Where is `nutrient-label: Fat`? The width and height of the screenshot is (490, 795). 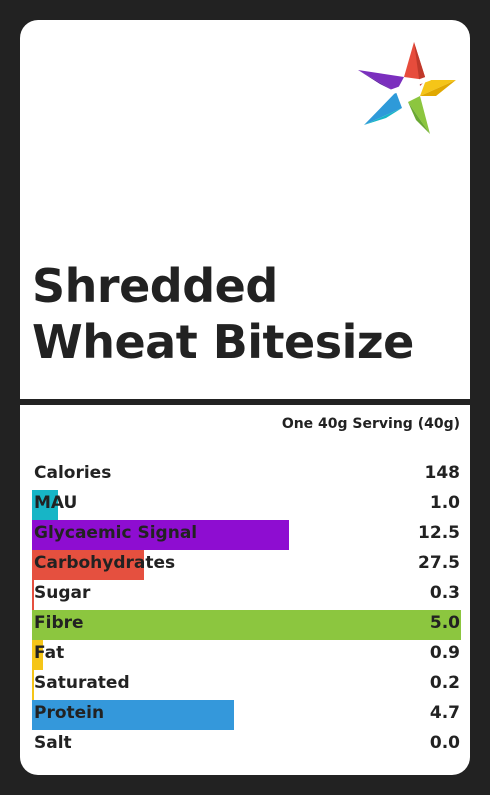 nutrient-label: Fat is located at coordinates (49, 653).